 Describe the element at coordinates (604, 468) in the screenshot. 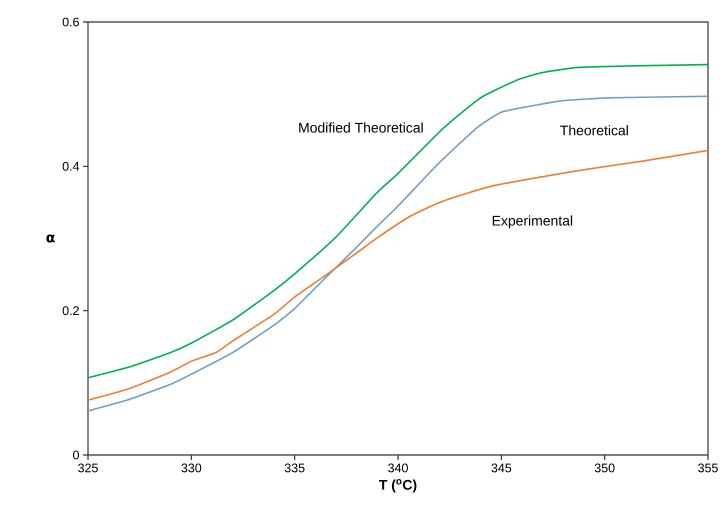

I see `x-tick-label: 350` at that location.